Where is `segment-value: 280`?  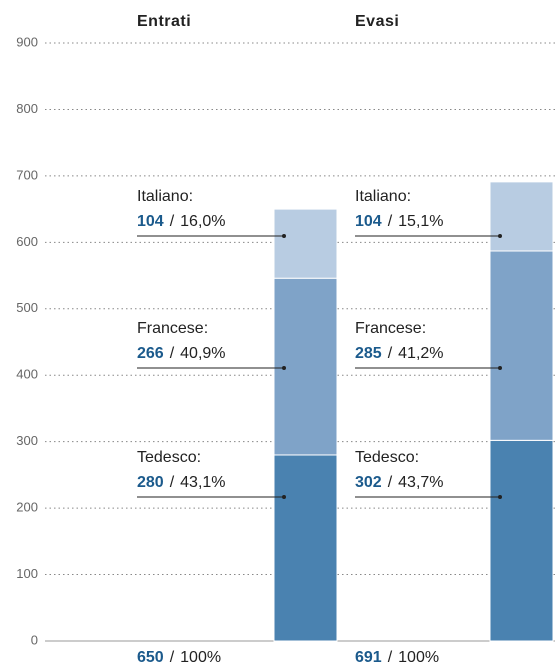
segment-value: 280 is located at coordinates (150, 482).